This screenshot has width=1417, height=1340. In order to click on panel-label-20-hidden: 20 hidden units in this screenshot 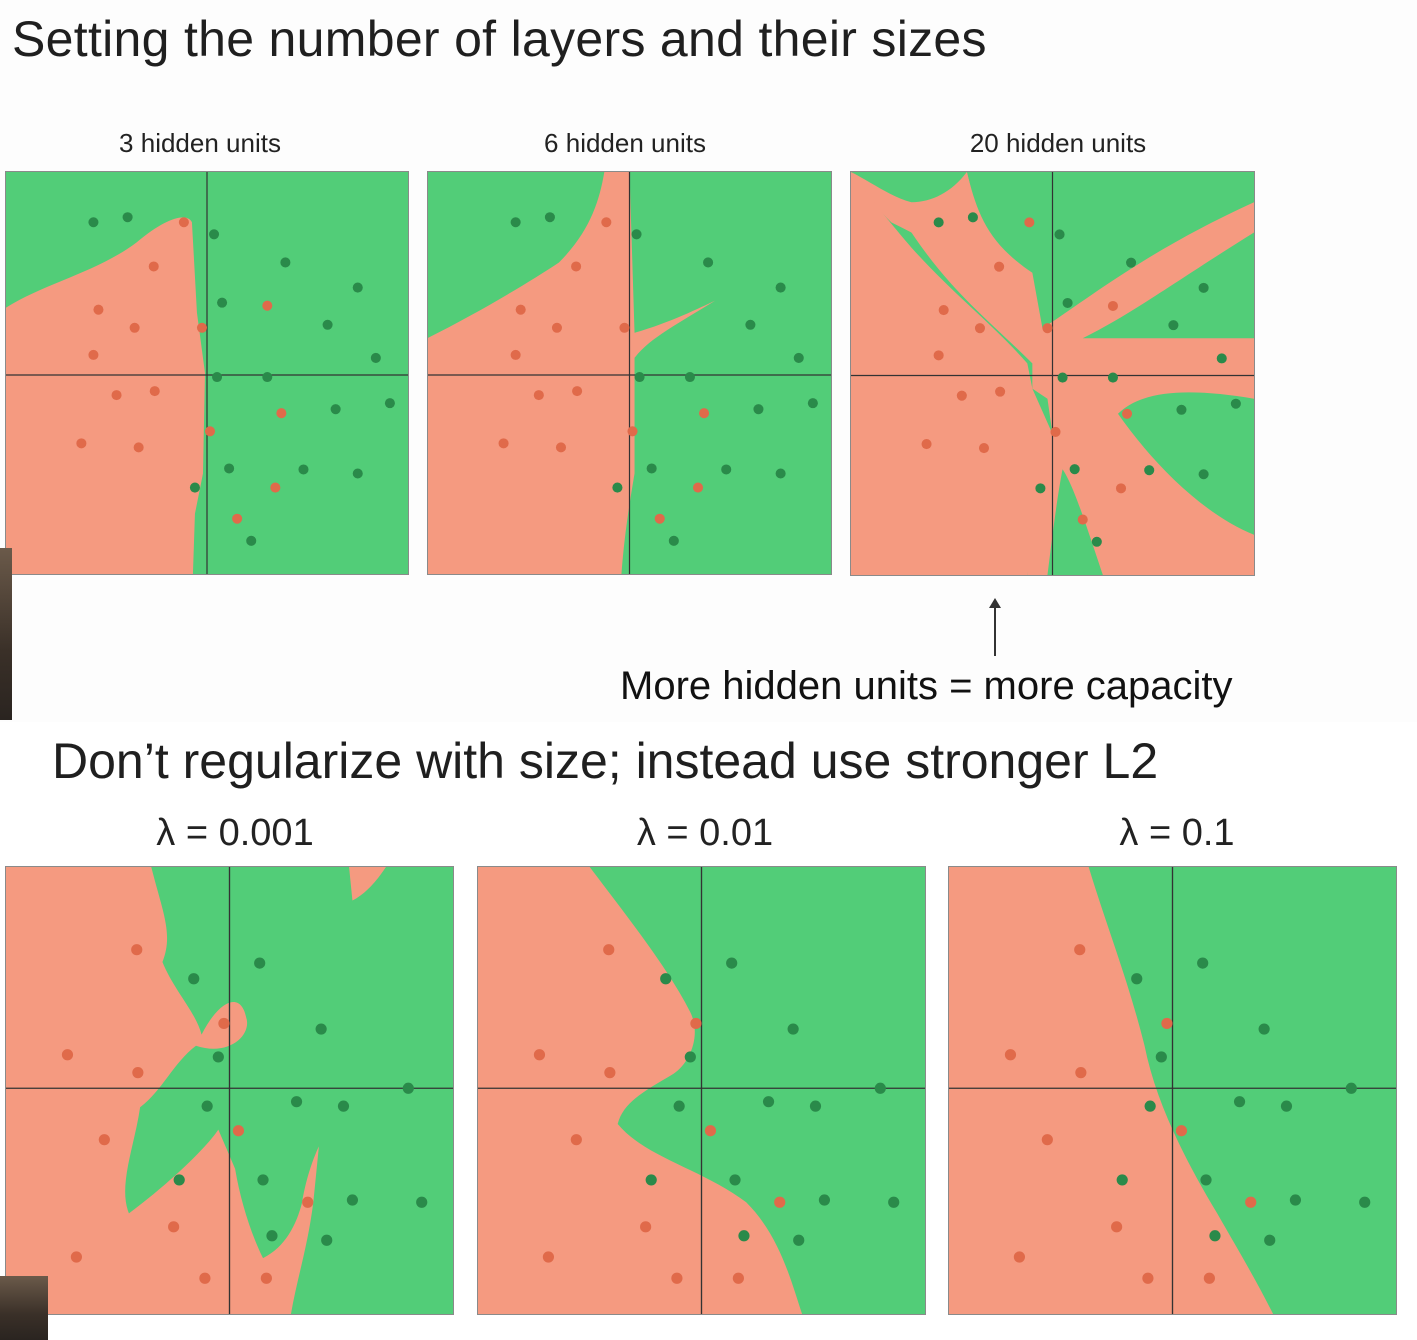, I will do `click(1058, 143)`.